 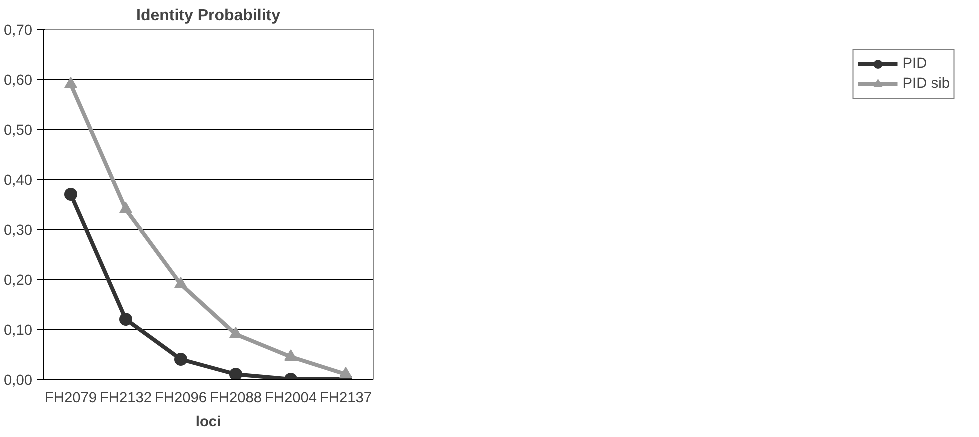 I want to click on x-tick-label: FH2096, so click(x=181, y=398).